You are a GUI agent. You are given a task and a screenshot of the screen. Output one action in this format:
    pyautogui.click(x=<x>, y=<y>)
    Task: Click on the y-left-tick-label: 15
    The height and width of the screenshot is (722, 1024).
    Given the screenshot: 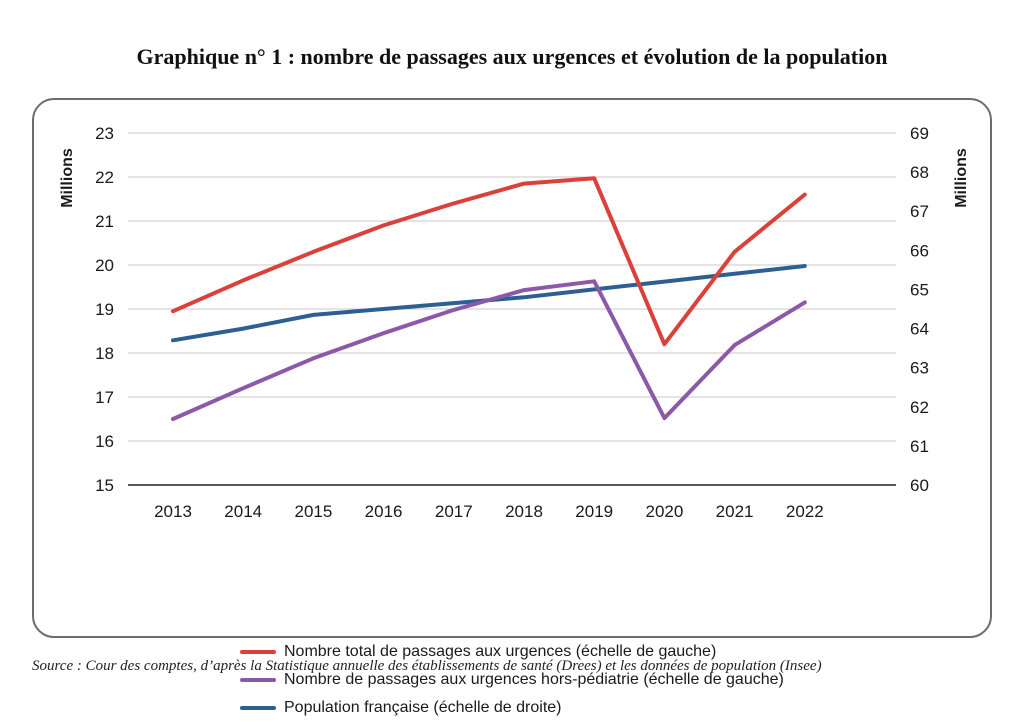 What is the action you would take?
    pyautogui.click(x=104, y=485)
    